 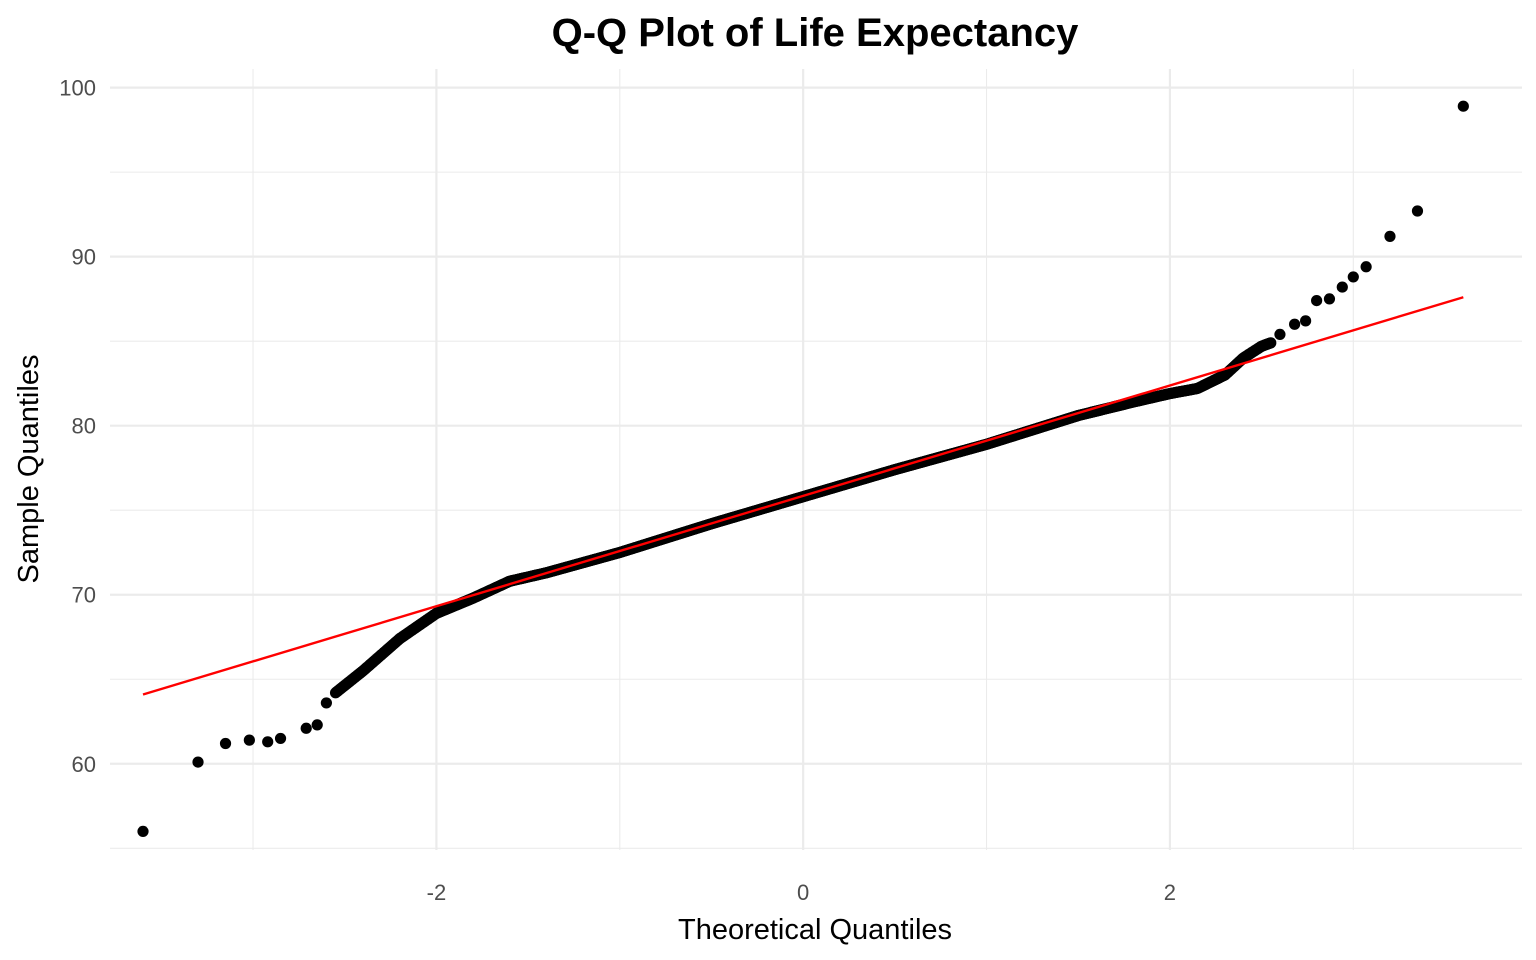 What do you see at coordinates (29, 469) in the screenshot?
I see `y-axis-label: Sample Quantiles` at bounding box center [29, 469].